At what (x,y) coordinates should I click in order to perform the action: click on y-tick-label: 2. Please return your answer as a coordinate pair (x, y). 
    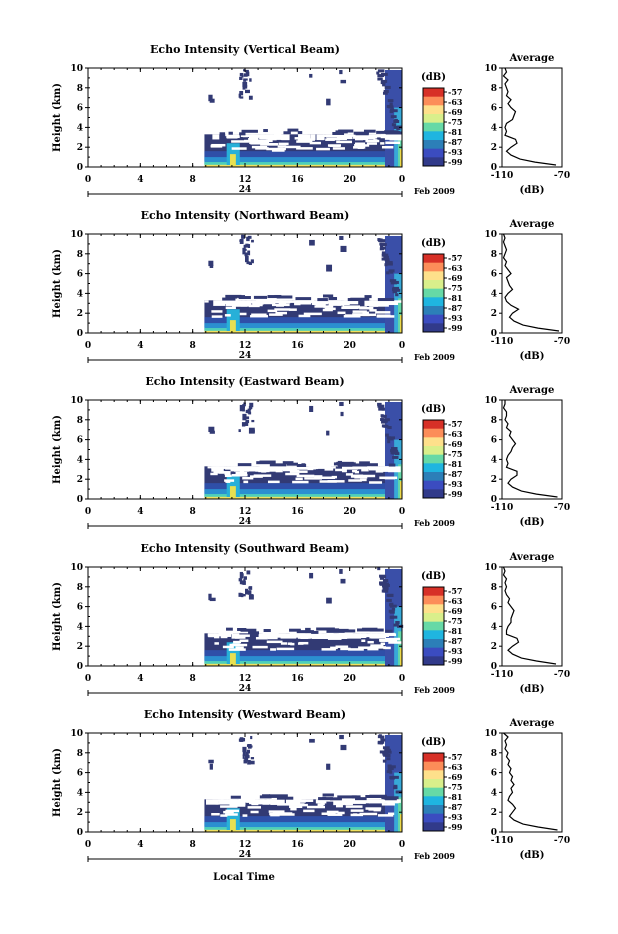
    Looking at the image, I should click on (80, 148).